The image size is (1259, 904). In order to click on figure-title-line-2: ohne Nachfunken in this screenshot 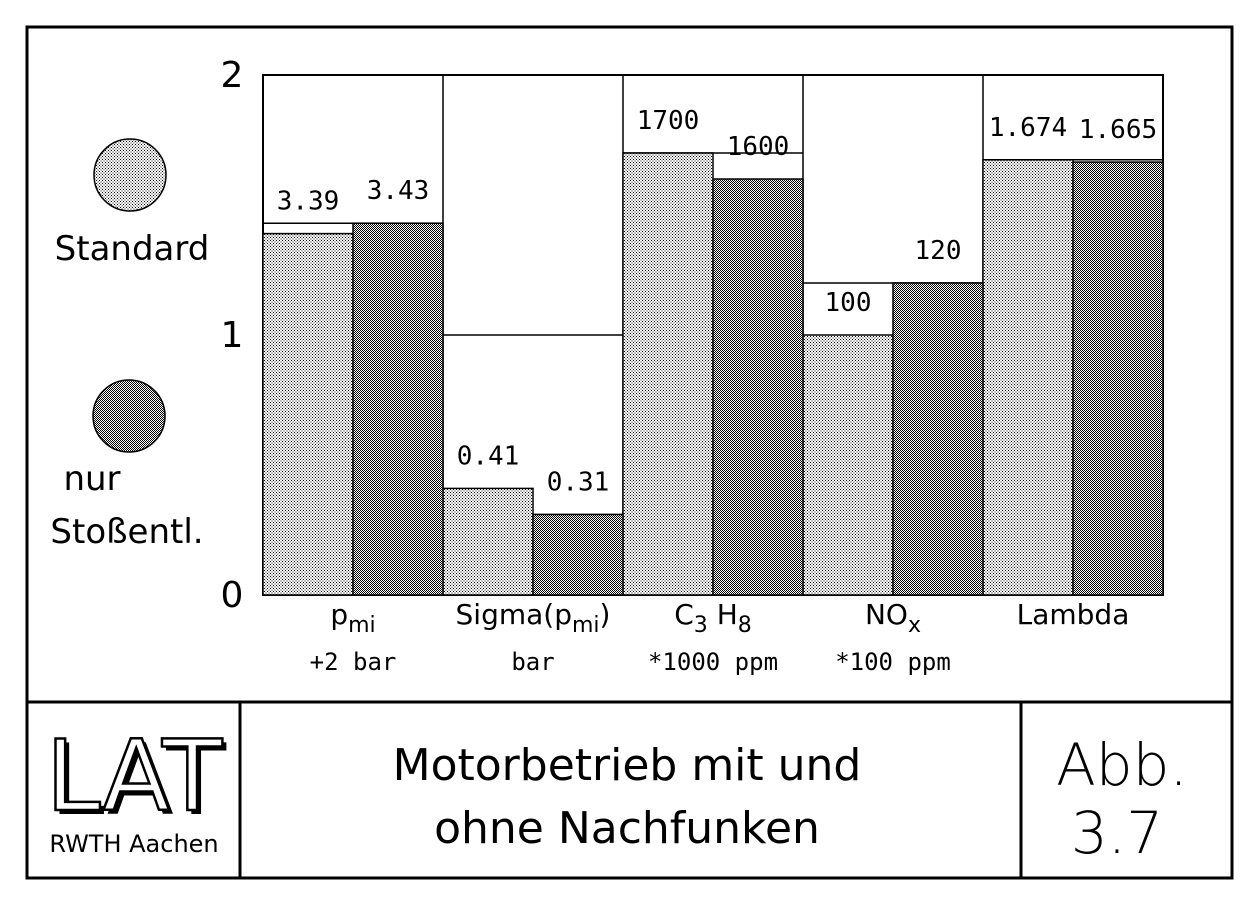, I will do `click(627, 828)`.